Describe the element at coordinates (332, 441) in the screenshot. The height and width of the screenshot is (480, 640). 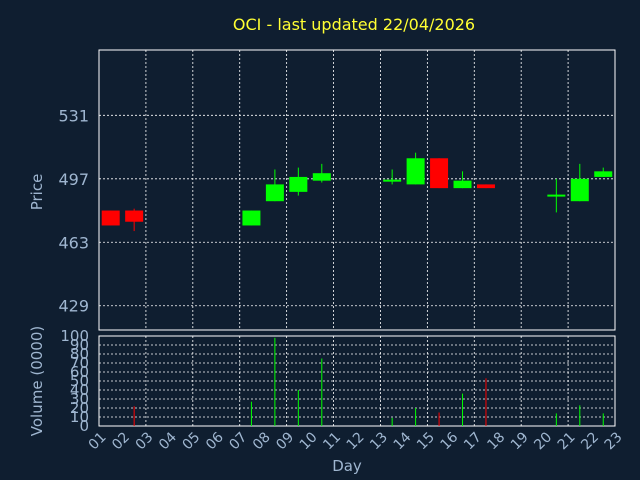
I see `day-tick-label: 11` at that location.